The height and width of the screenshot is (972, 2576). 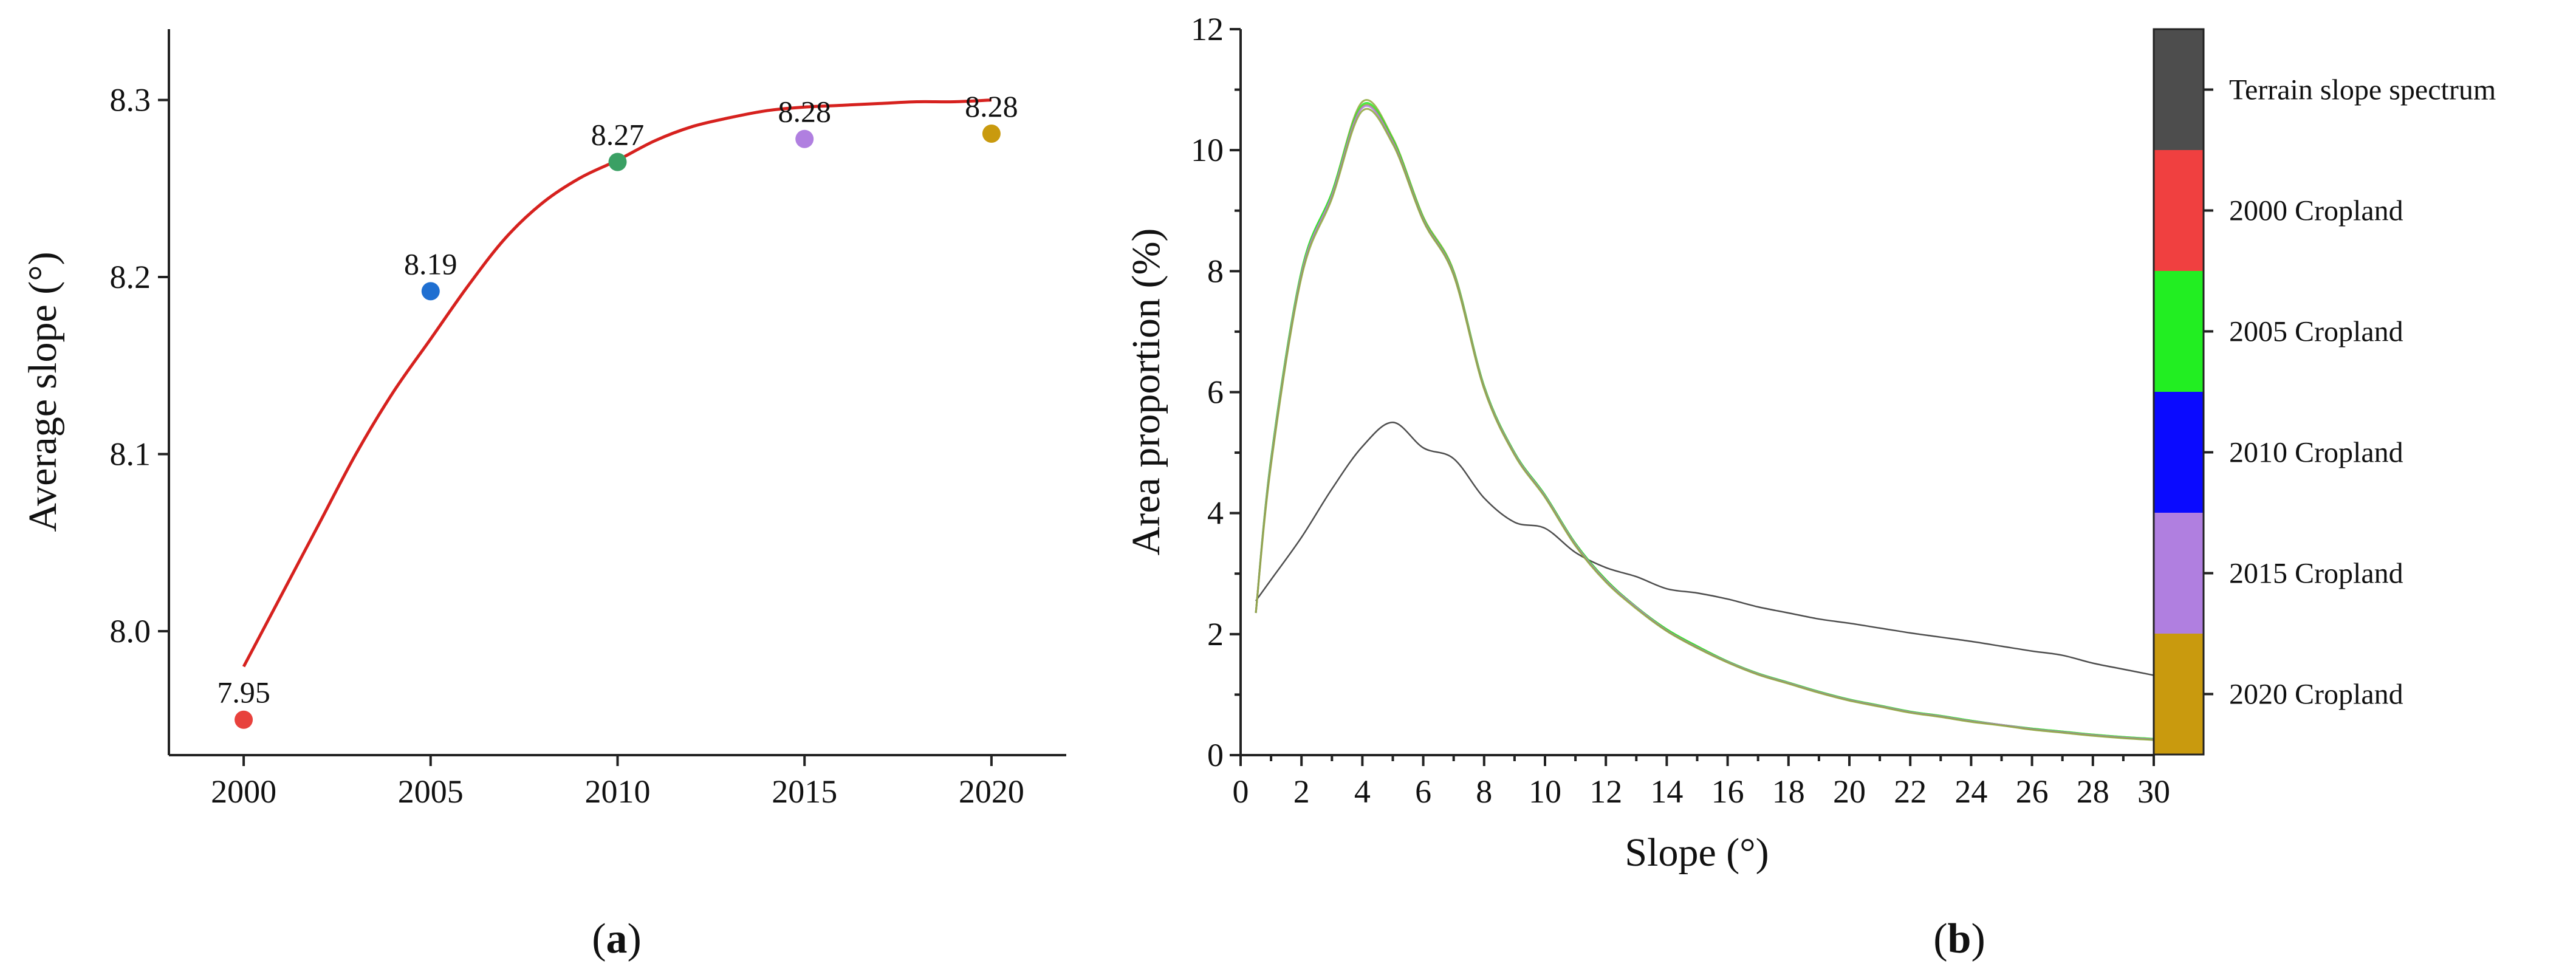 I want to click on chart-b-x-tick-label: 28, so click(x=2093, y=791).